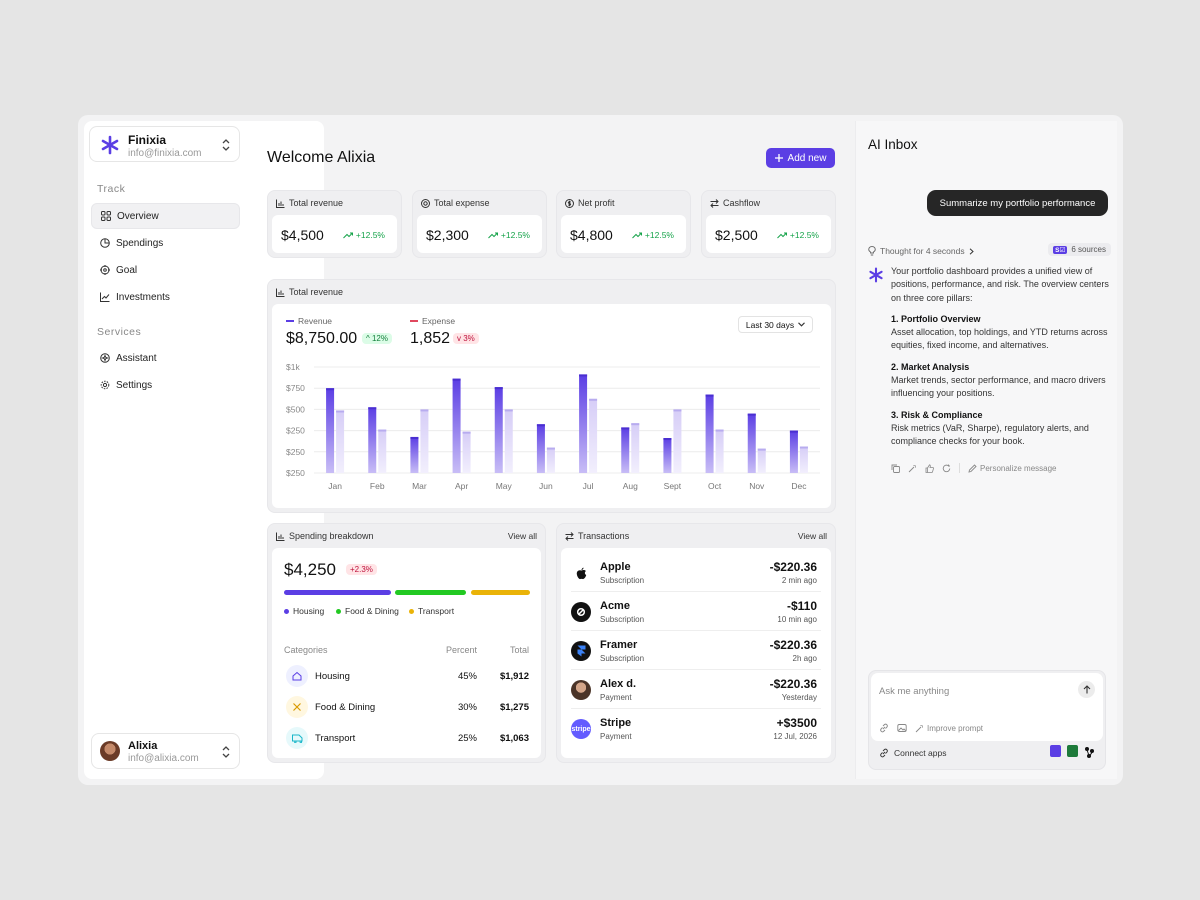 This screenshot has width=1200, height=900. Describe the element at coordinates (106, 216) in the screenshot. I see `grid-icon` at that location.